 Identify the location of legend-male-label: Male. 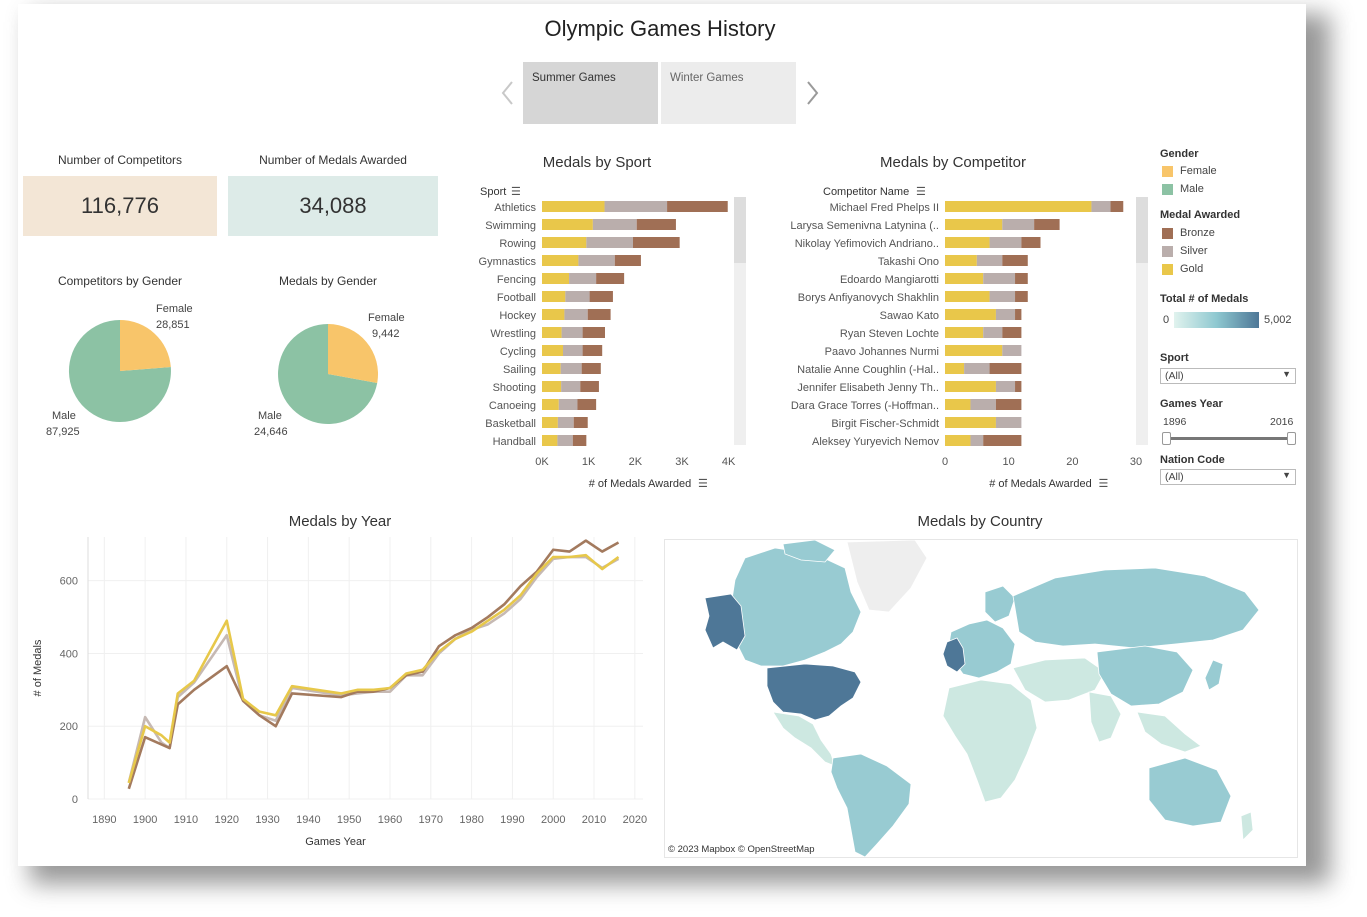
(1192, 189).